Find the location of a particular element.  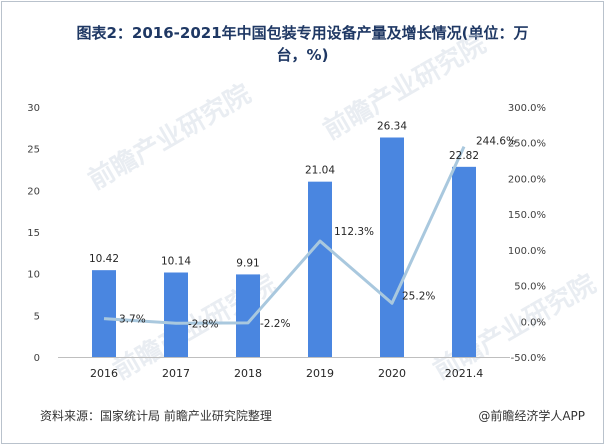

y-right-tick: 50.0% is located at coordinates (530, 287).